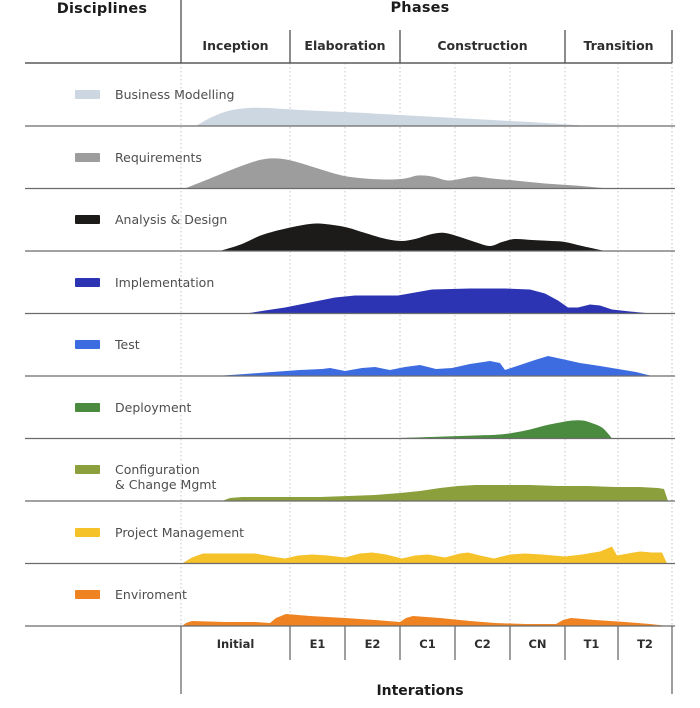 Image resolution: width=700 pixels, height=708 pixels. I want to click on legend-item-project-management: Project Management, so click(159, 532).